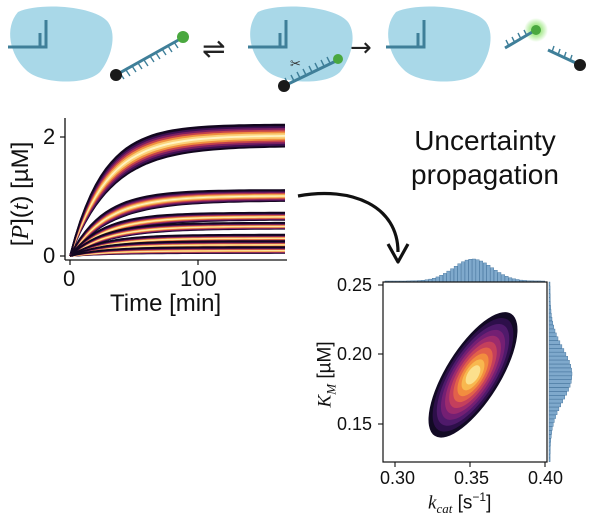 This screenshot has height=519, width=597. What do you see at coordinates (198, 278) in the screenshot?
I see `left-x-tick-100: 100` at bounding box center [198, 278].